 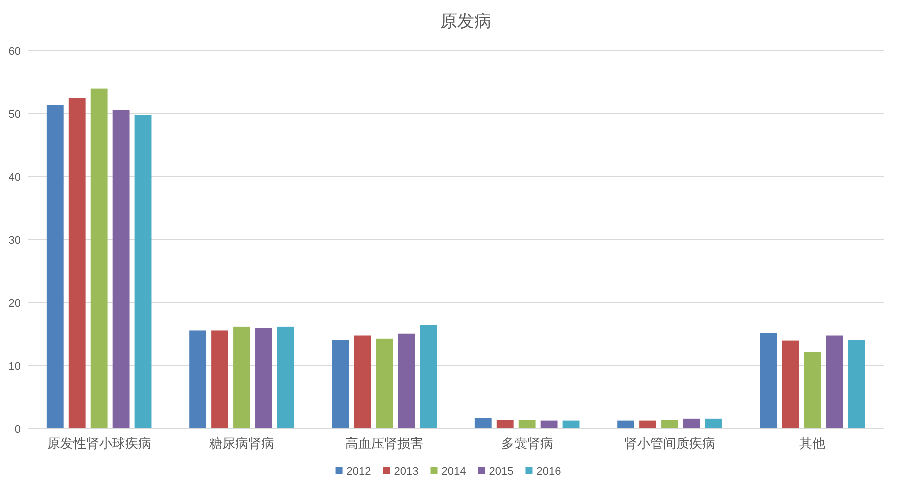 What do you see at coordinates (14, 367) in the screenshot?
I see `y-tick-label: 10` at bounding box center [14, 367].